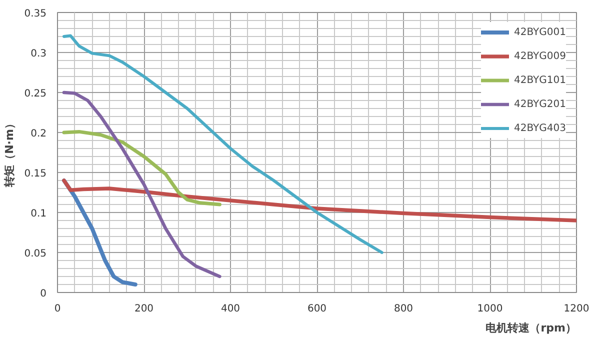 This screenshot has height=341, width=606. Describe the element at coordinates (144, 309) in the screenshot. I see `x-tick-label: 200` at that location.